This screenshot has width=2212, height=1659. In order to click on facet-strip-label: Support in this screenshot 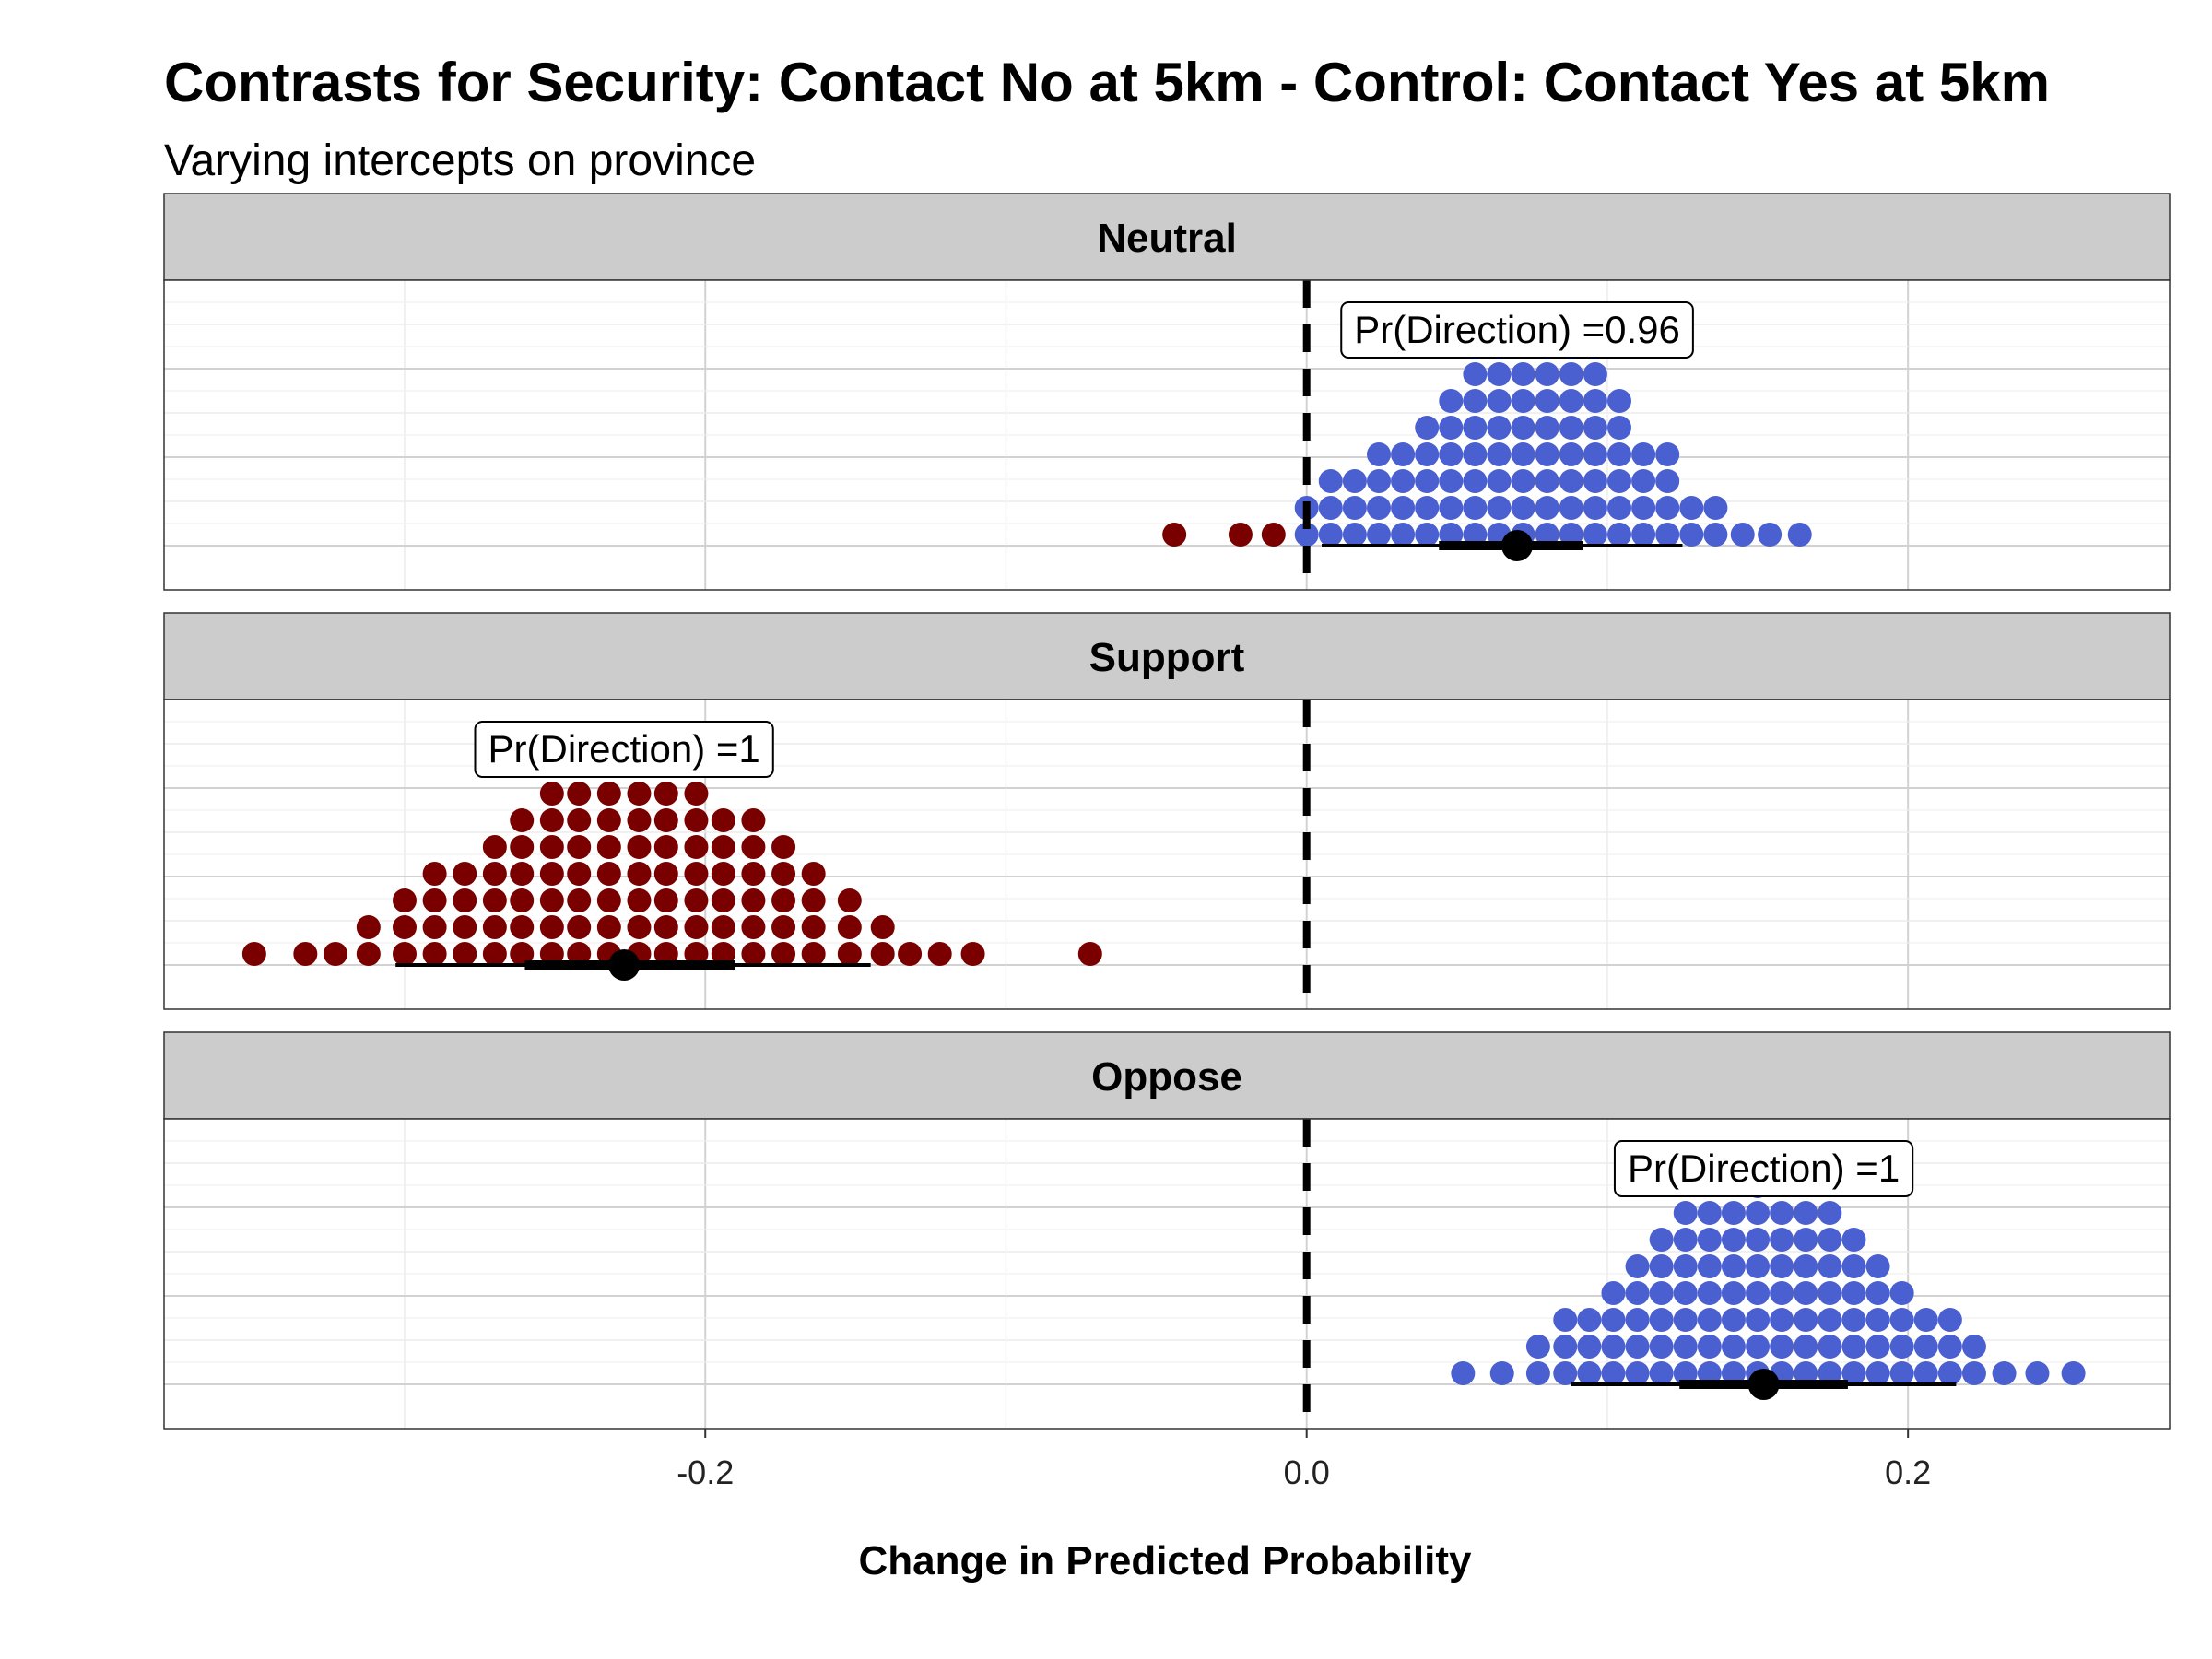, I will do `click(1167, 657)`.